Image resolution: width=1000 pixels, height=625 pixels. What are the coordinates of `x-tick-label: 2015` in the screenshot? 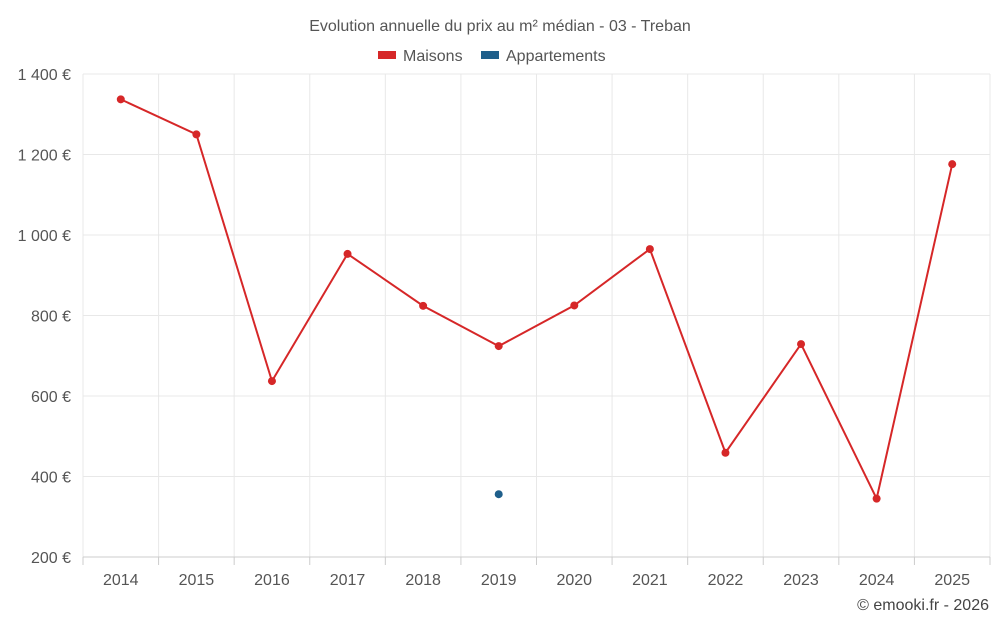 It's located at (197, 580).